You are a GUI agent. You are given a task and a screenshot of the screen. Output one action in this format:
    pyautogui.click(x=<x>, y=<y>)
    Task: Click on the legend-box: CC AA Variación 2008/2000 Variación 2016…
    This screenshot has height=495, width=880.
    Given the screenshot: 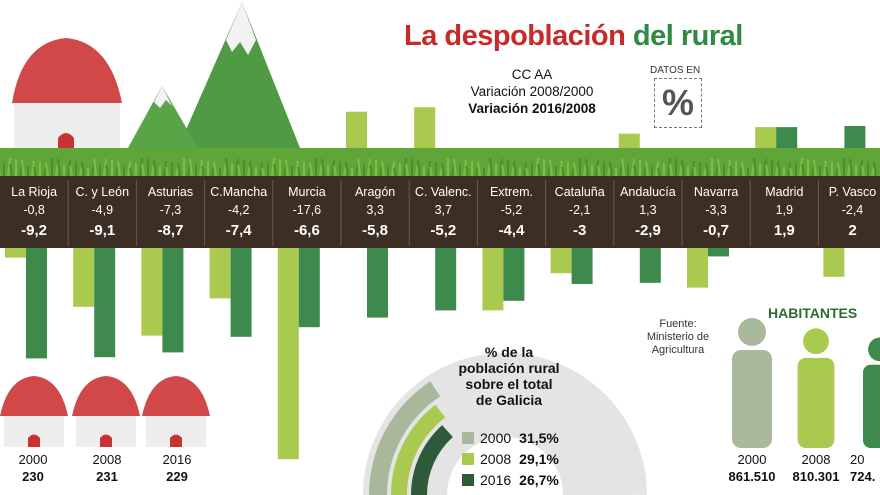 What is the action you would take?
    pyautogui.click(x=532, y=91)
    